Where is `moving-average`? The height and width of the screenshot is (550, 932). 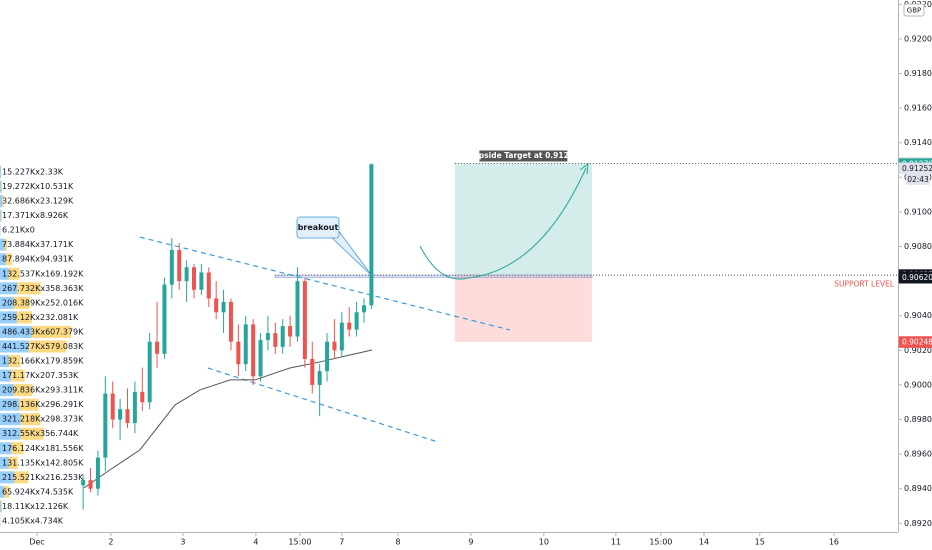
moving-average is located at coordinates (228, 419).